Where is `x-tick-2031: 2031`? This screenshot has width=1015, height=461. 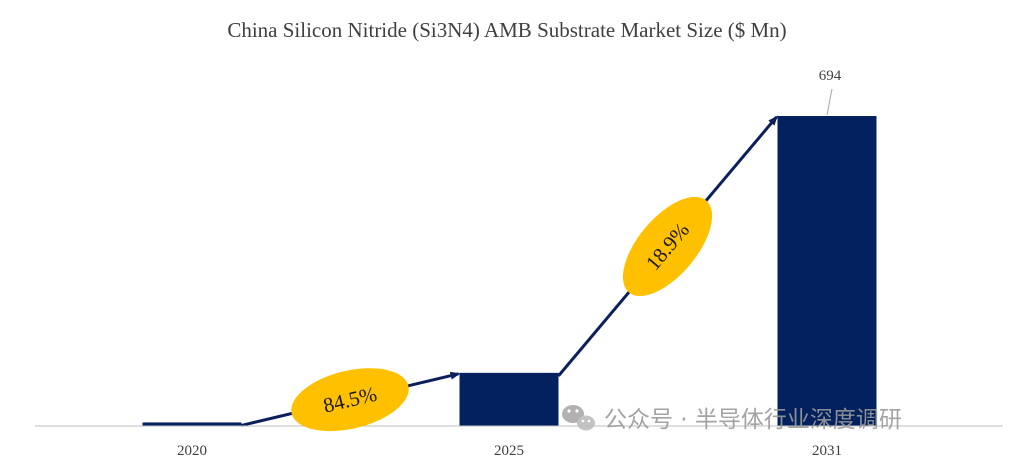
x-tick-2031: 2031 is located at coordinates (827, 451).